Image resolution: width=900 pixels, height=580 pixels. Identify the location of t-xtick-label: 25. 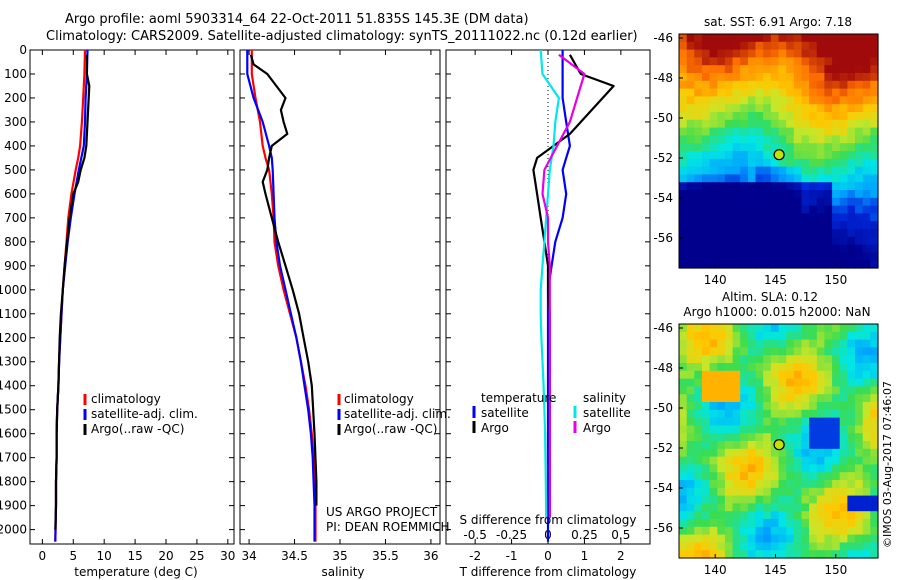
(196, 556).